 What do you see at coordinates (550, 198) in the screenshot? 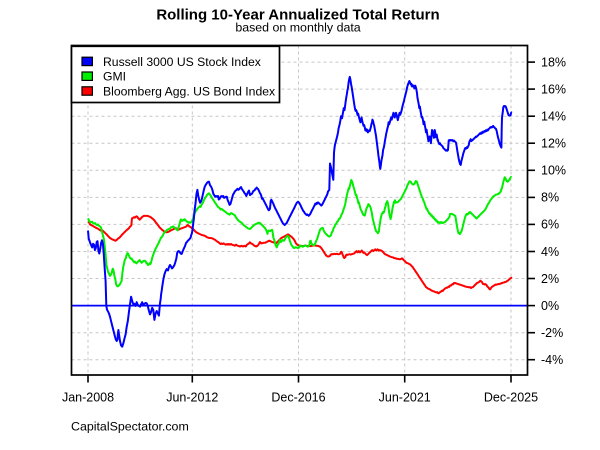
I see `svg-text: 8%` at bounding box center [550, 198].